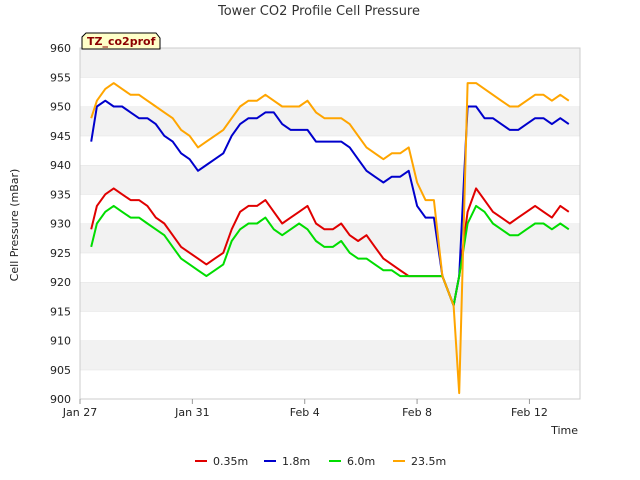  Describe the element at coordinates (60, 194) in the screenshot. I see `y-tick-label: 935` at that location.